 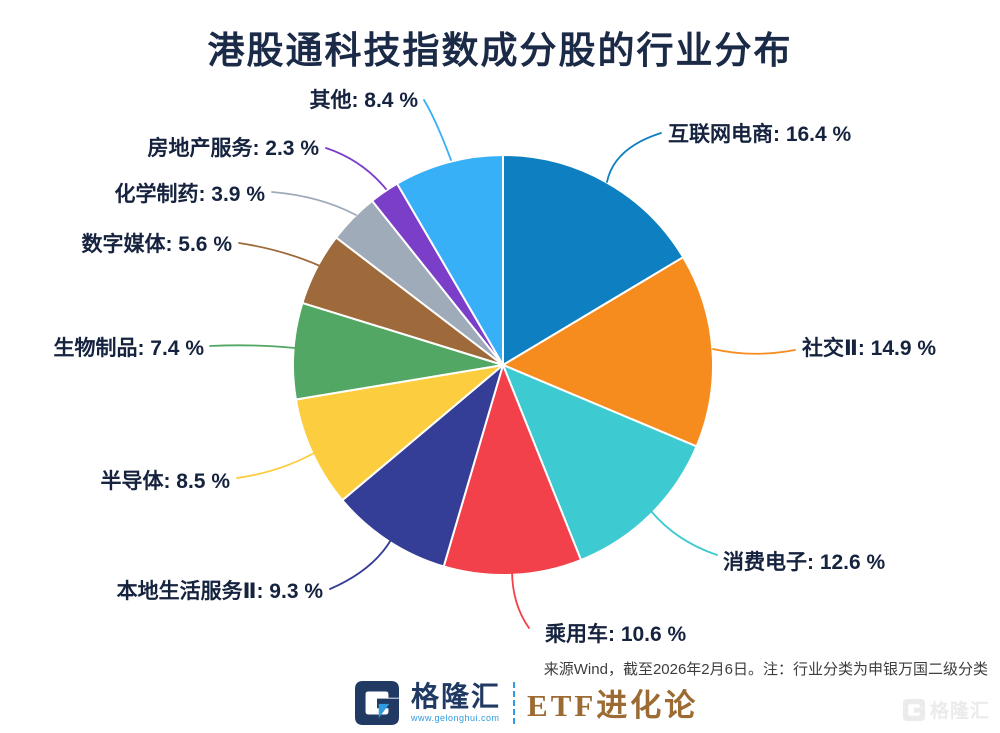 I want to click on gelonghui-logo-textblock: 格隆汇 www.gelonghui.com, so click(x=456, y=701).